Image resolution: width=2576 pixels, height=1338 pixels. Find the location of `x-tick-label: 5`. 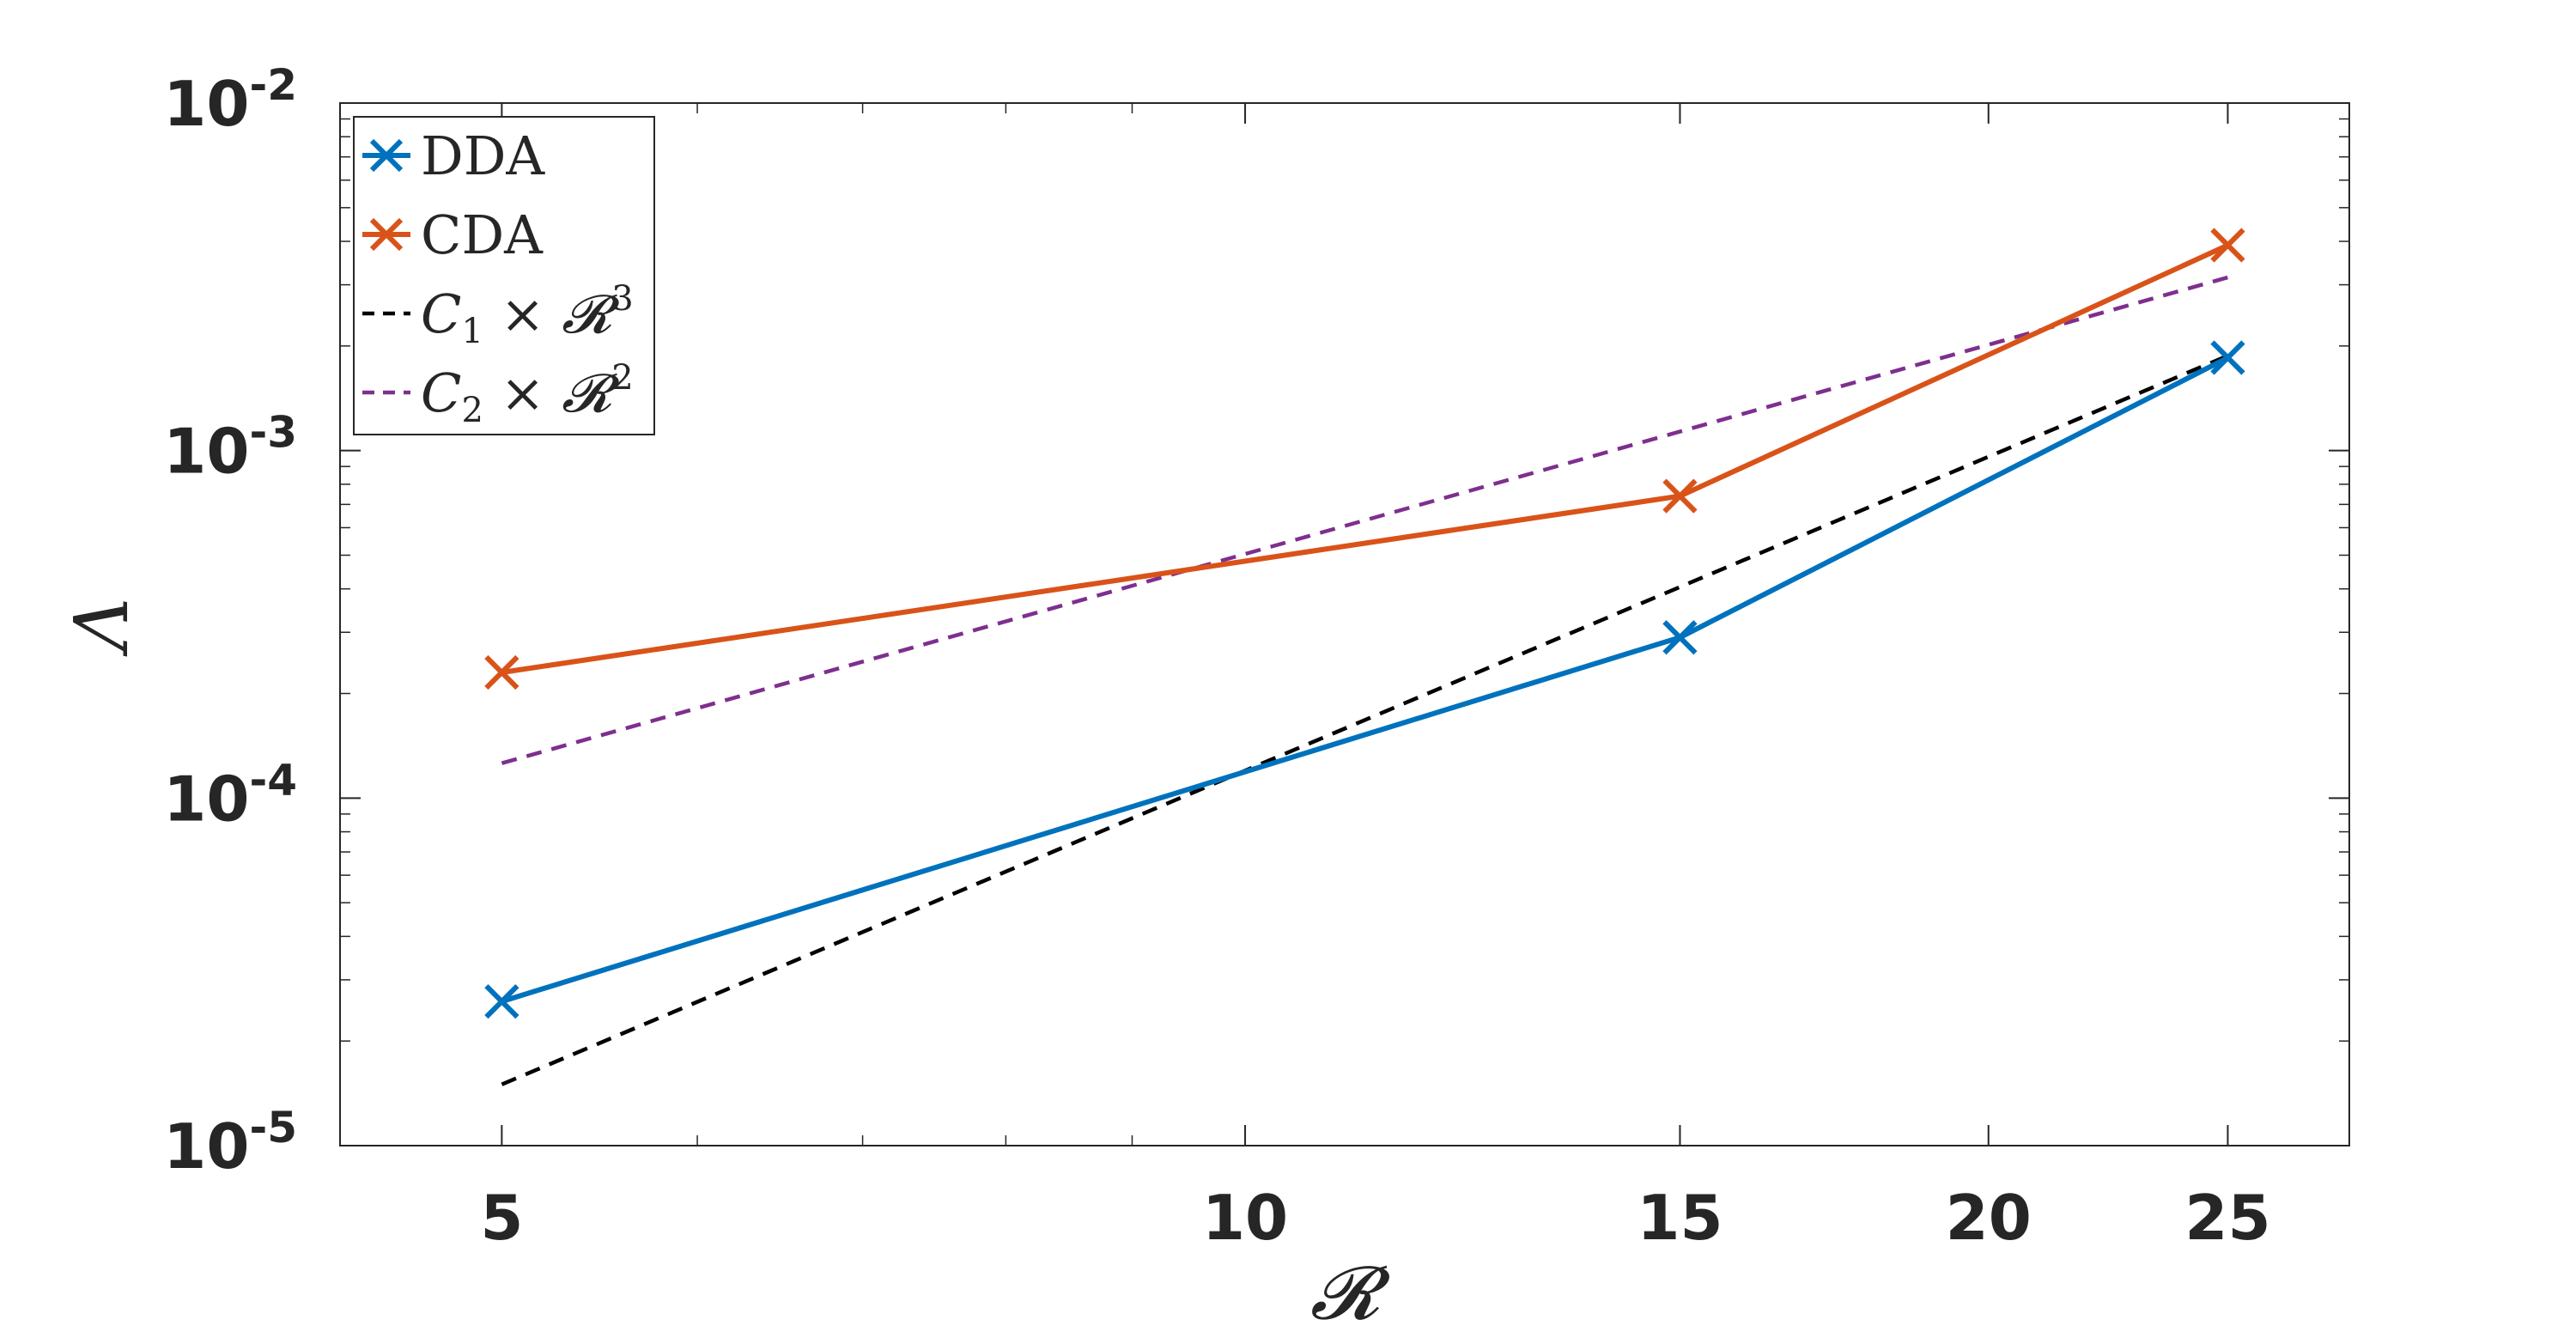

x-tick-label: 5 is located at coordinates (501, 1218).